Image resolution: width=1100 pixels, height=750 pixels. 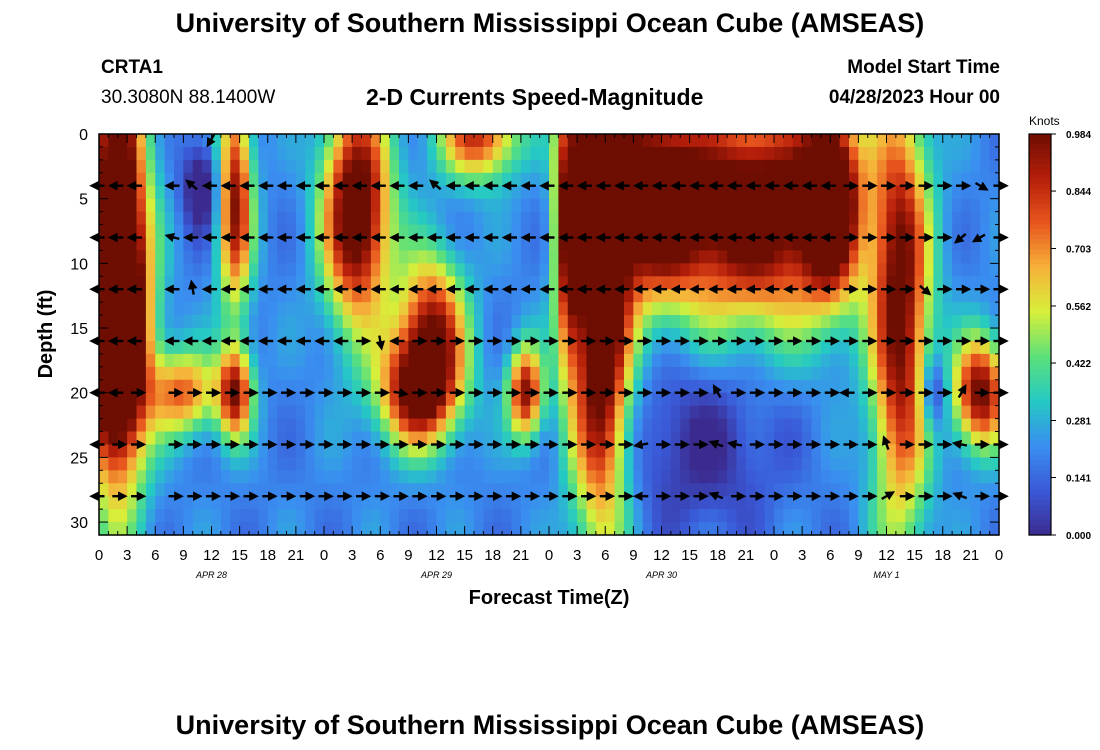 What do you see at coordinates (661, 575) in the screenshot?
I see `date-label: APR 30` at bounding box center [661, 575].